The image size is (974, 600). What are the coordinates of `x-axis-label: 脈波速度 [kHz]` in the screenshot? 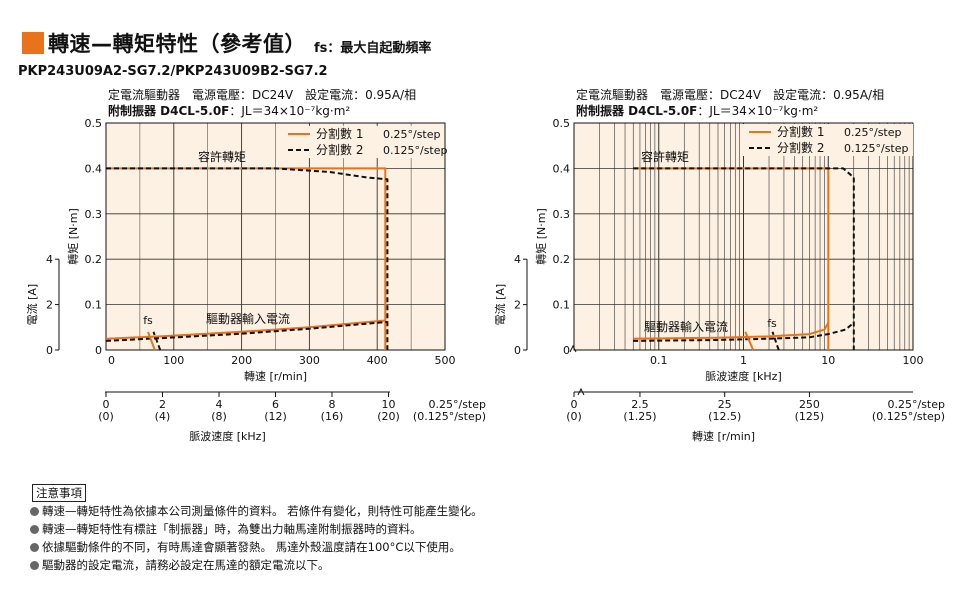 It's located at (743, 376).